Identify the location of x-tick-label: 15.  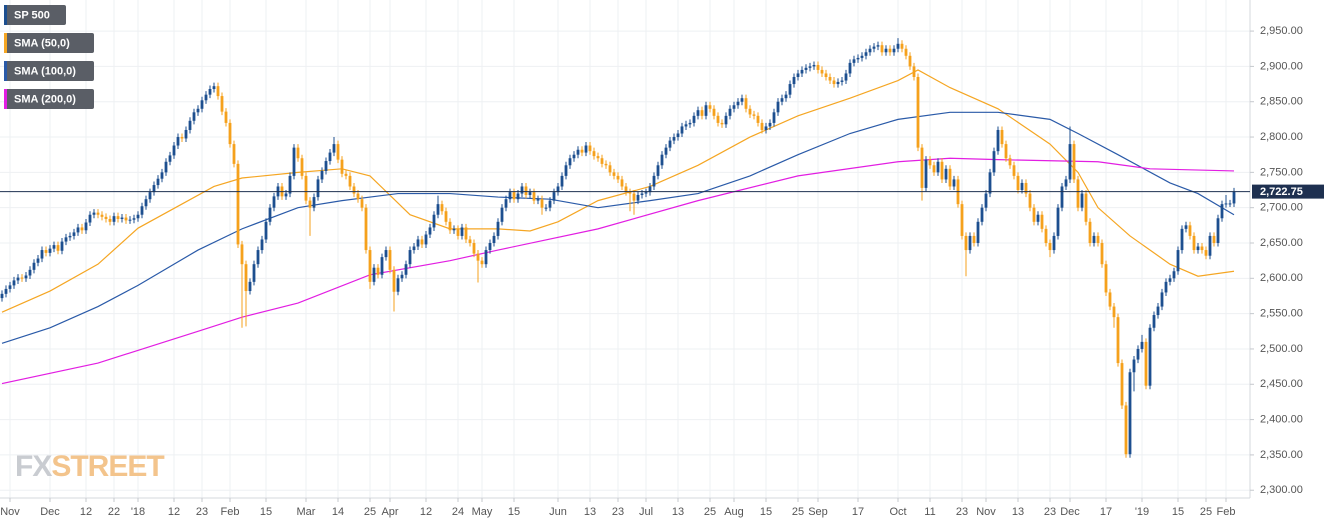
(1178, 512).